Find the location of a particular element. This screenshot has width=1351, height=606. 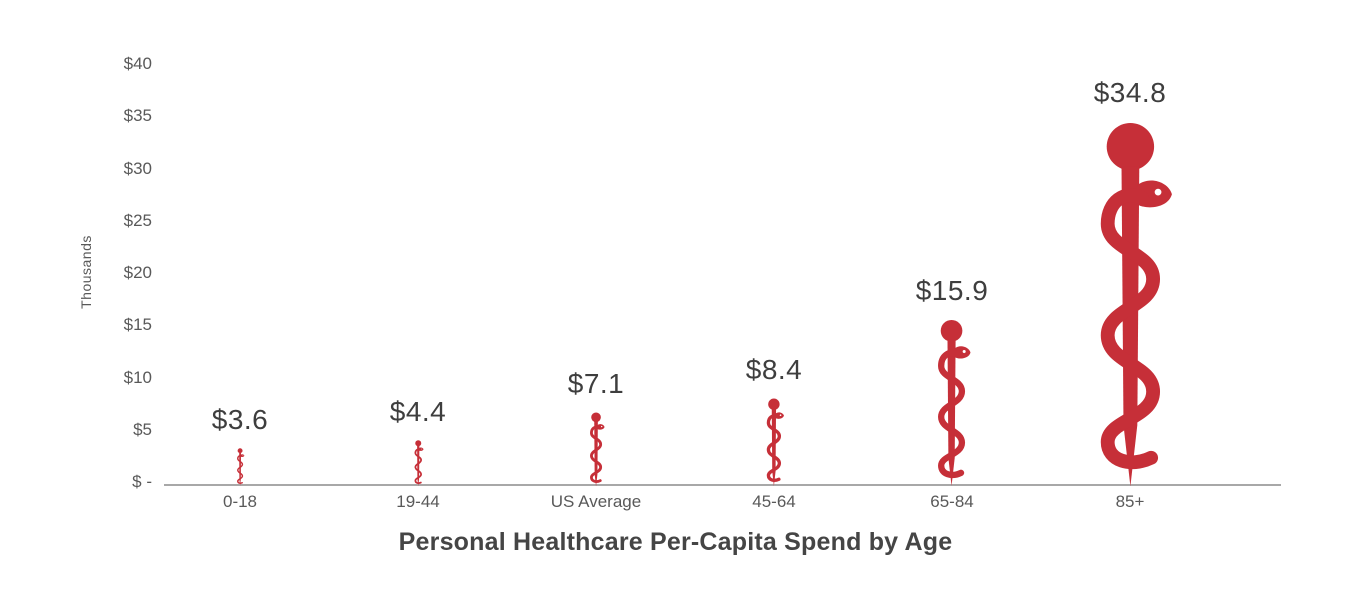

value-label: $3.6 is located at coordinates (240, 420).